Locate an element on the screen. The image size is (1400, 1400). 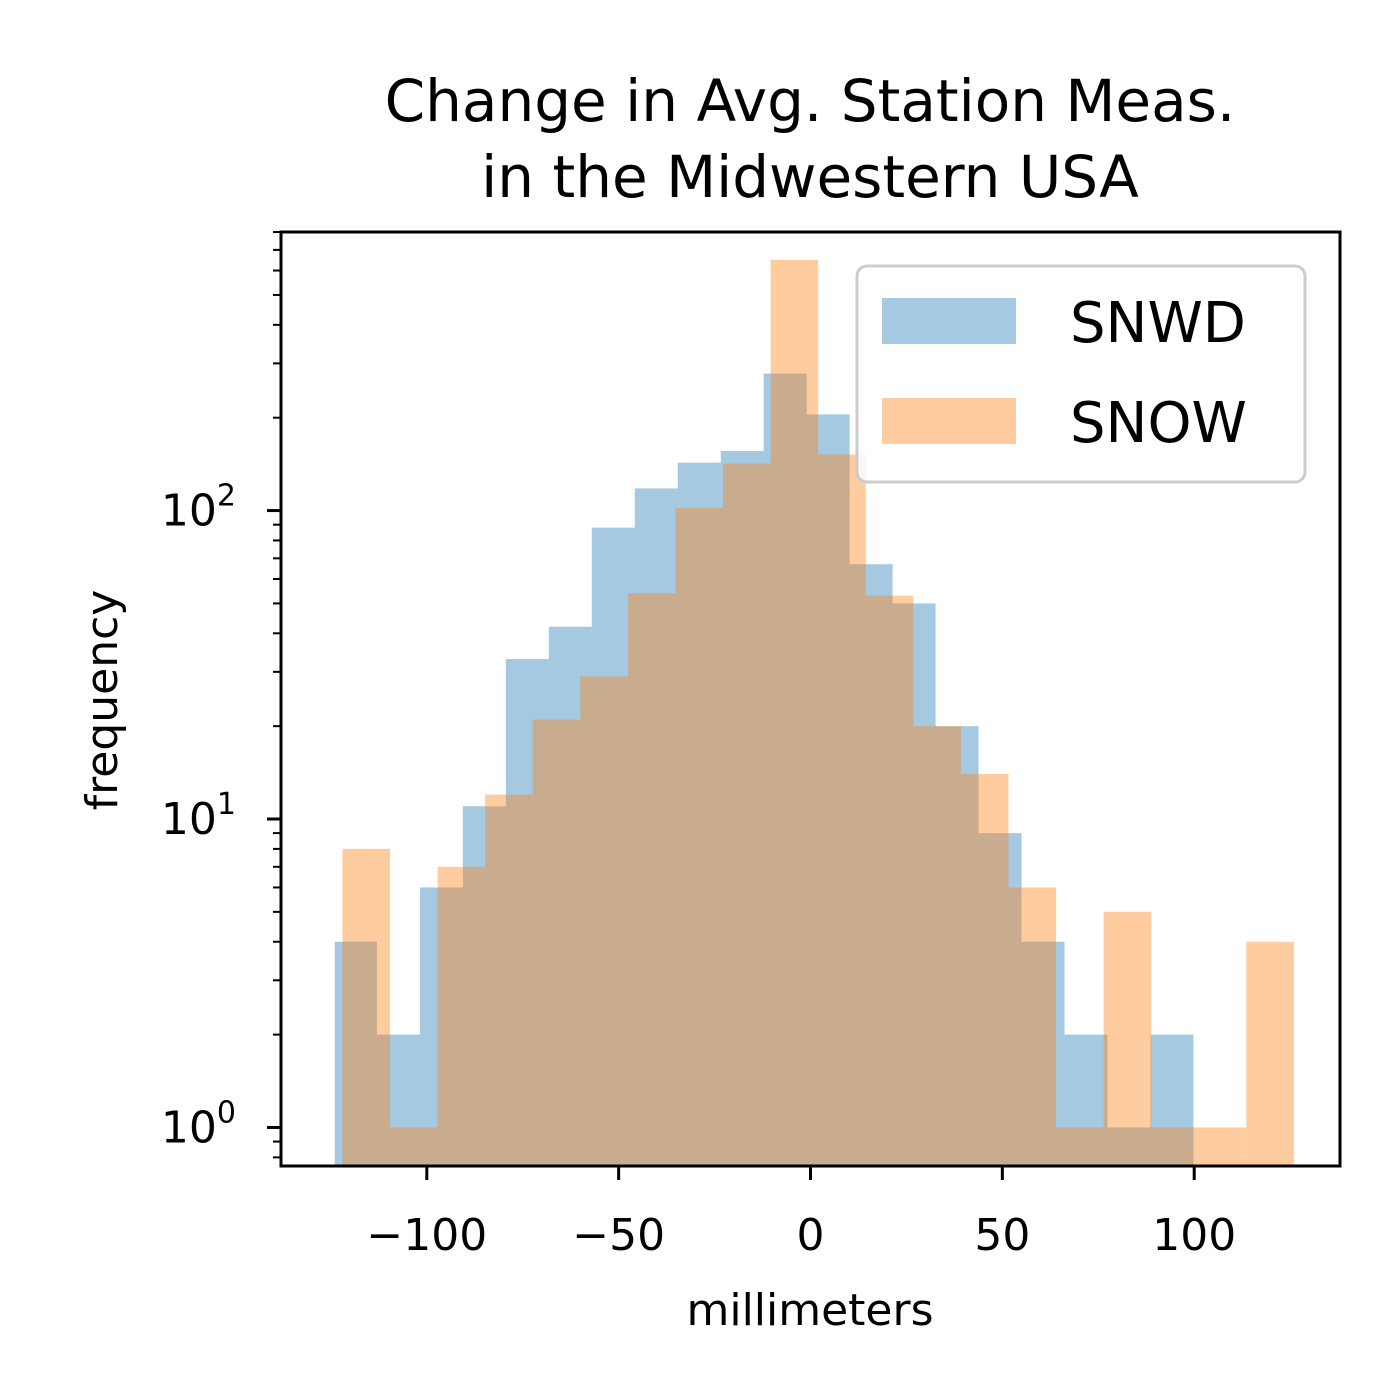
legend-swatch-snwd is located at coordinates (949, 321).